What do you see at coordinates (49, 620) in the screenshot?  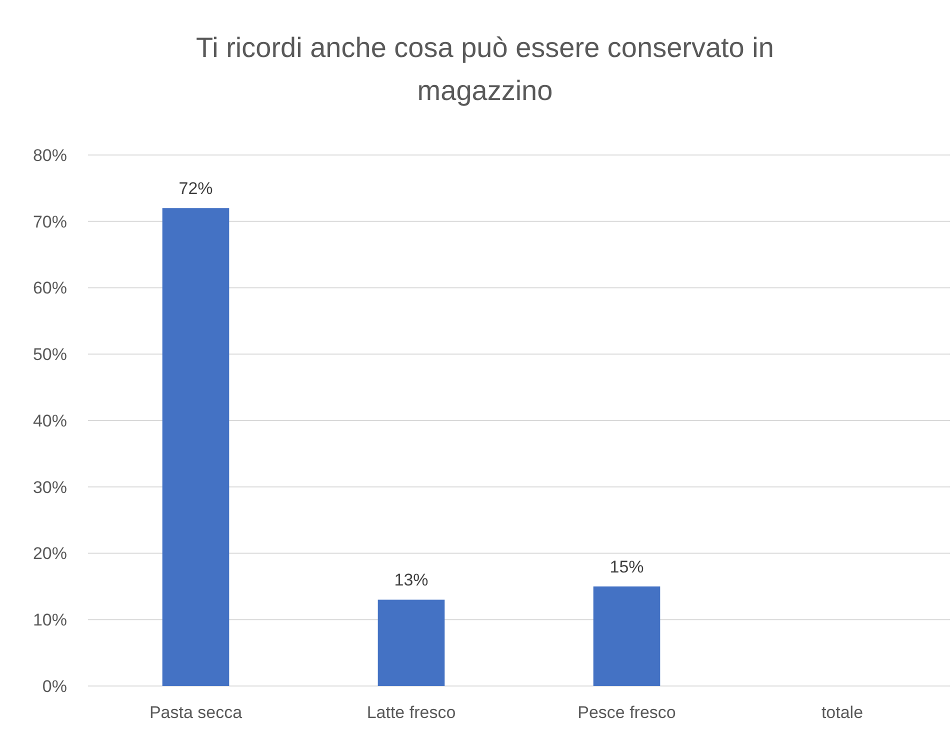 I see `y-tick-label: 10%` at bounding box center [49, 620].